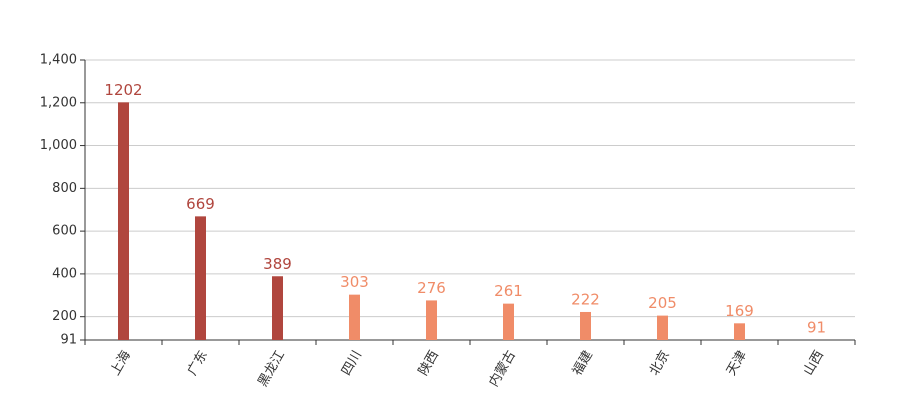 The image size is (900, 406). Describe the element at coordinates (198, 363) in the screenshot. I see `x-tick-label: 广东` at that location.